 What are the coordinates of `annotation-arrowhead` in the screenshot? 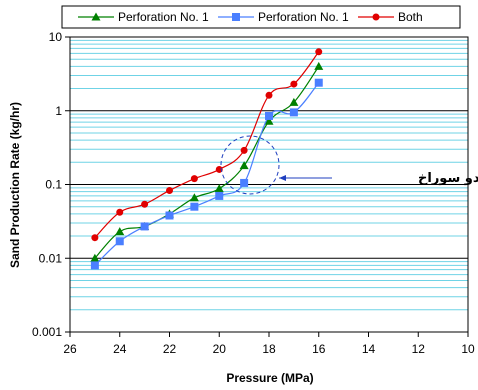 It's located at (282, 178).